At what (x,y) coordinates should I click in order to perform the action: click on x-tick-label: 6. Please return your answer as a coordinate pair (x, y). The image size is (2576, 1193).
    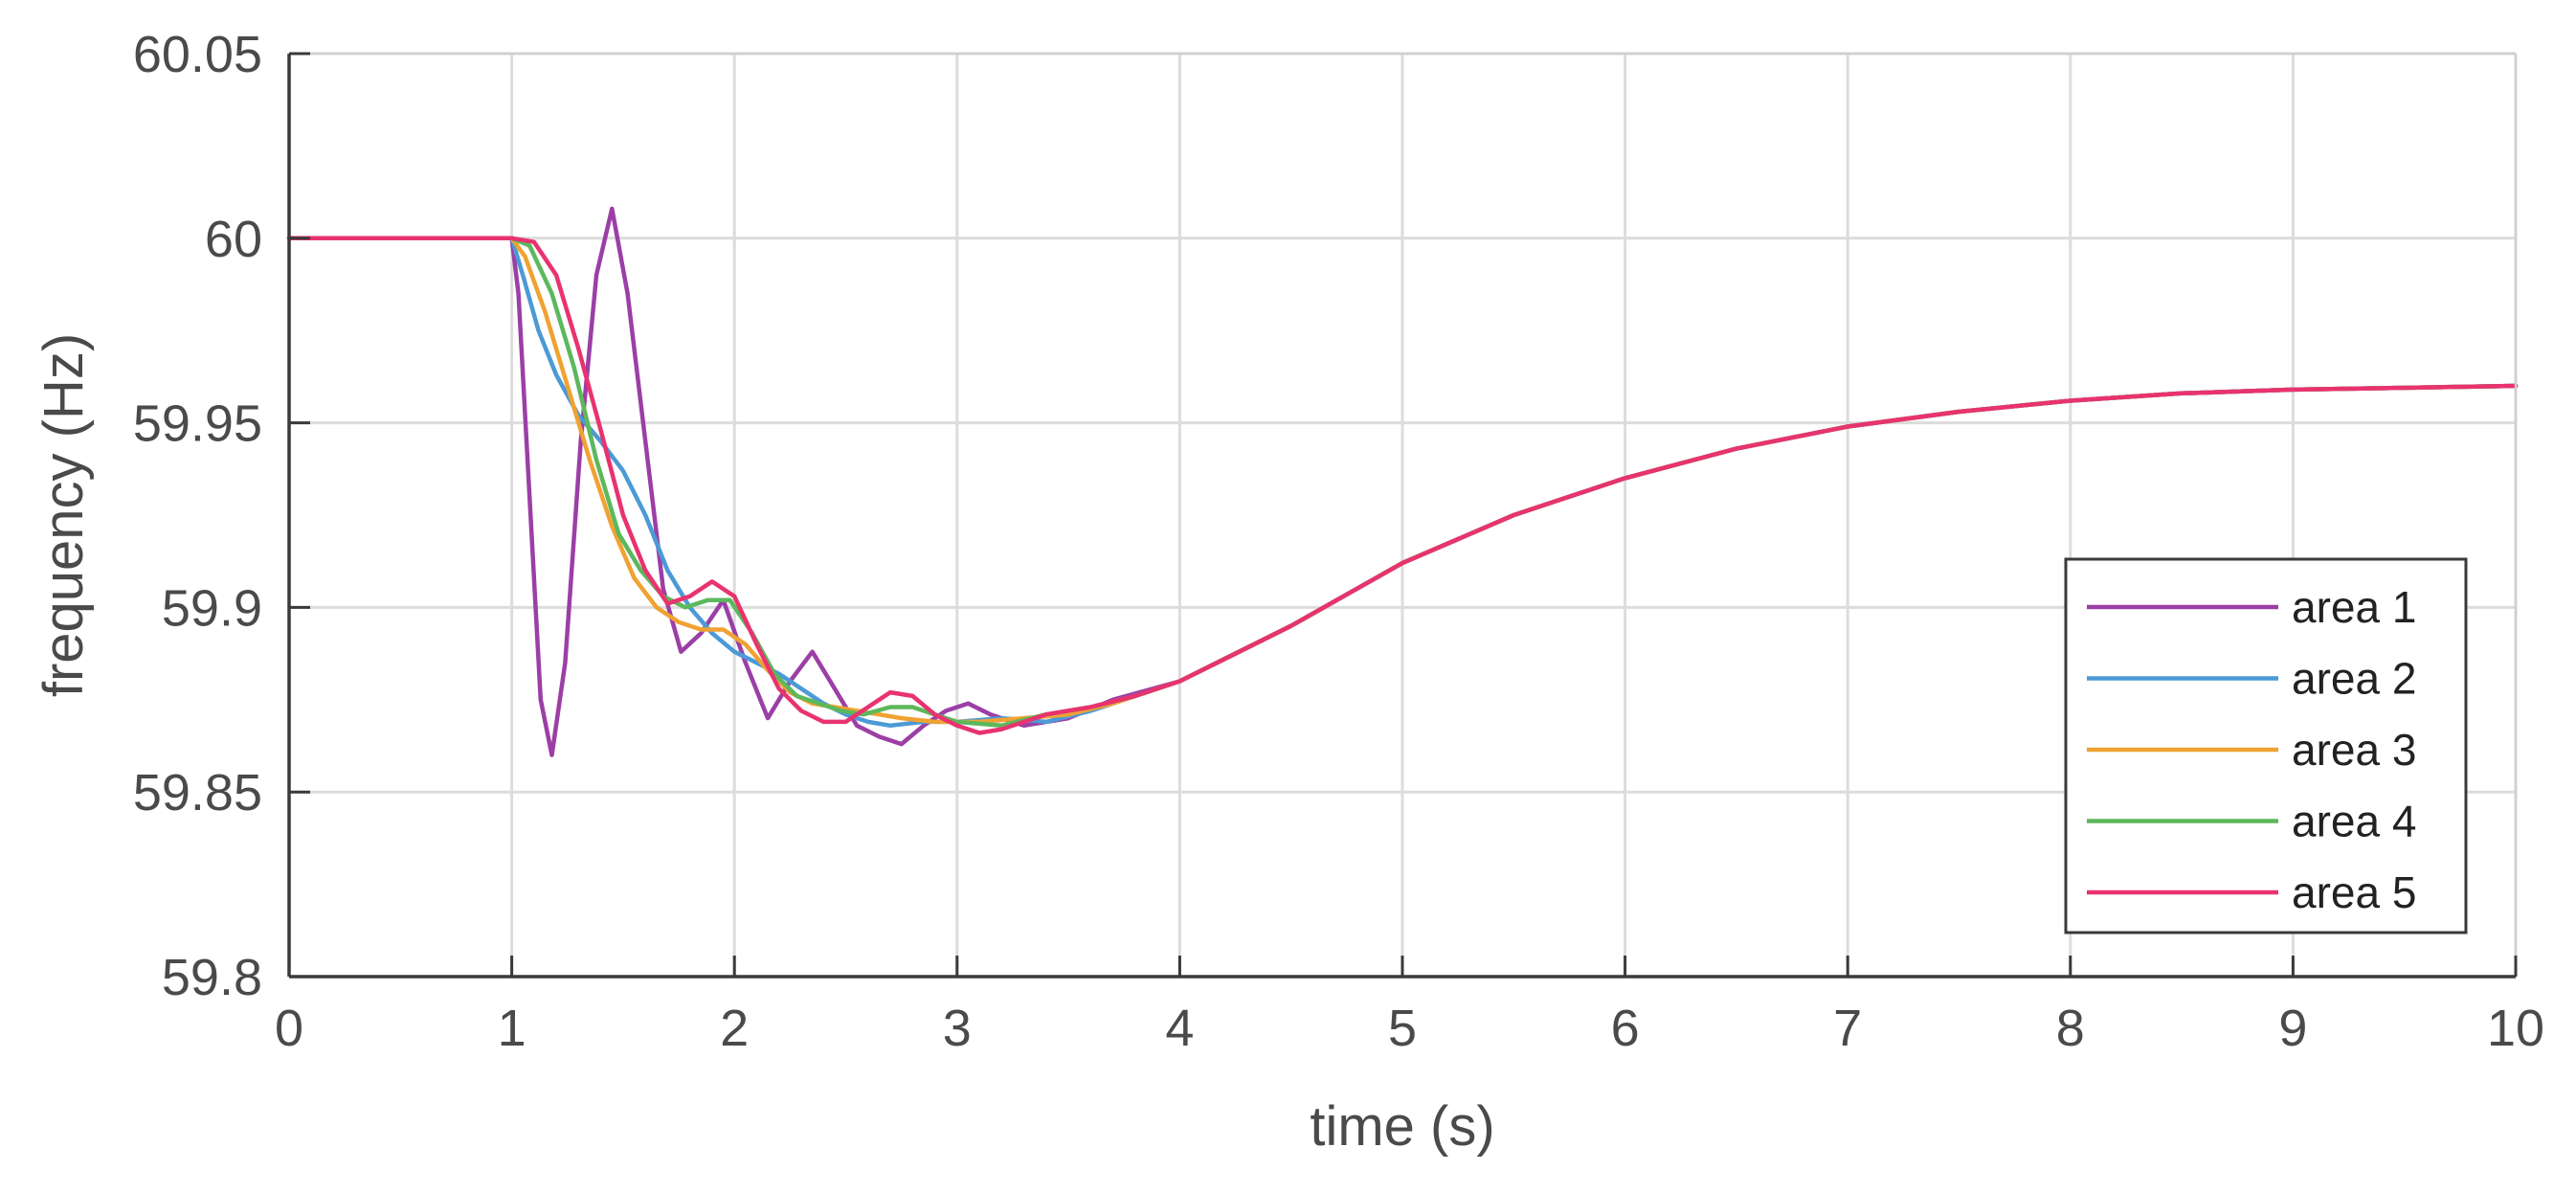
    Looking at the image, I should click on (1626, 1028).